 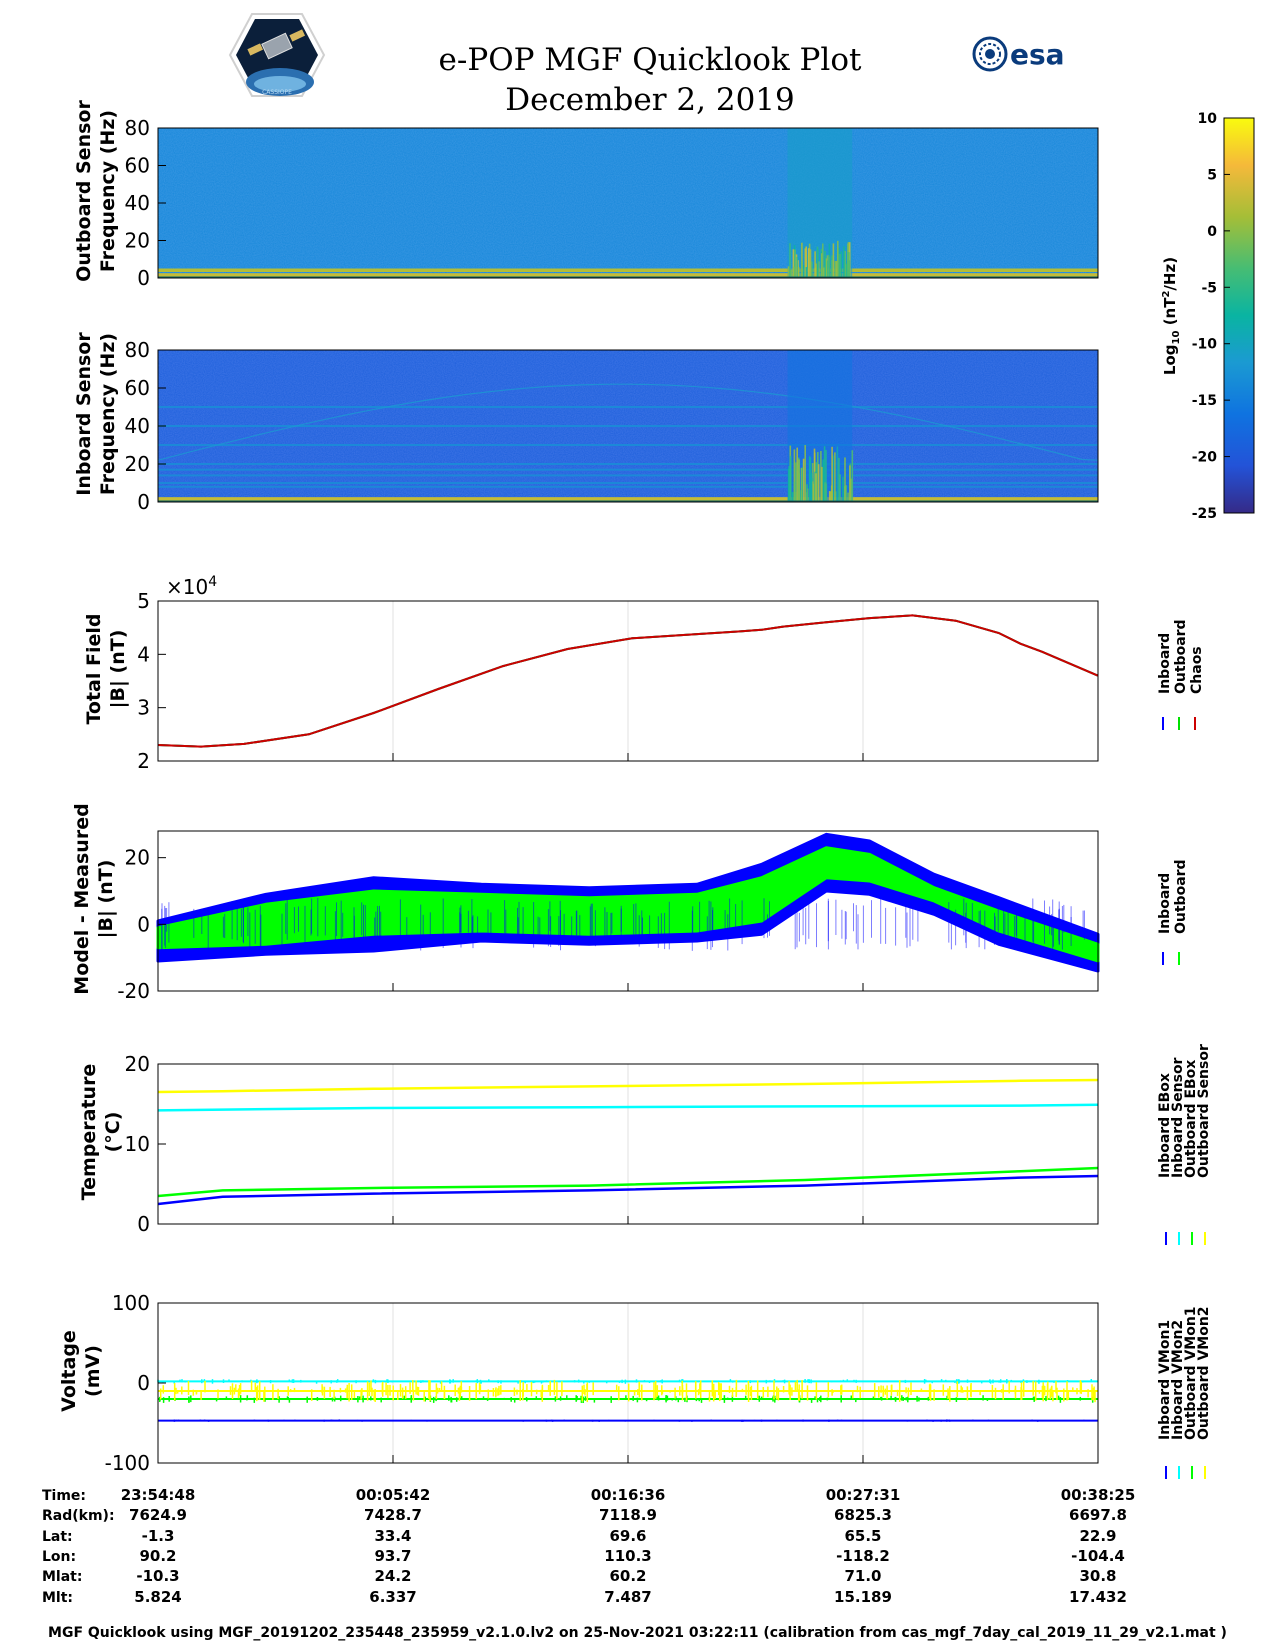 What do you see at coordinates (1204, 514) in the screenshot?
I see `colorbar-tick-label: -25` at bounding box center [1204, 514].